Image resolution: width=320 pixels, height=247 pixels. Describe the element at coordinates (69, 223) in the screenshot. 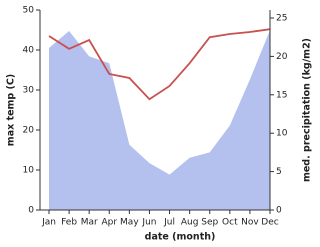

I see `x-tick-label: Feb` at that location.